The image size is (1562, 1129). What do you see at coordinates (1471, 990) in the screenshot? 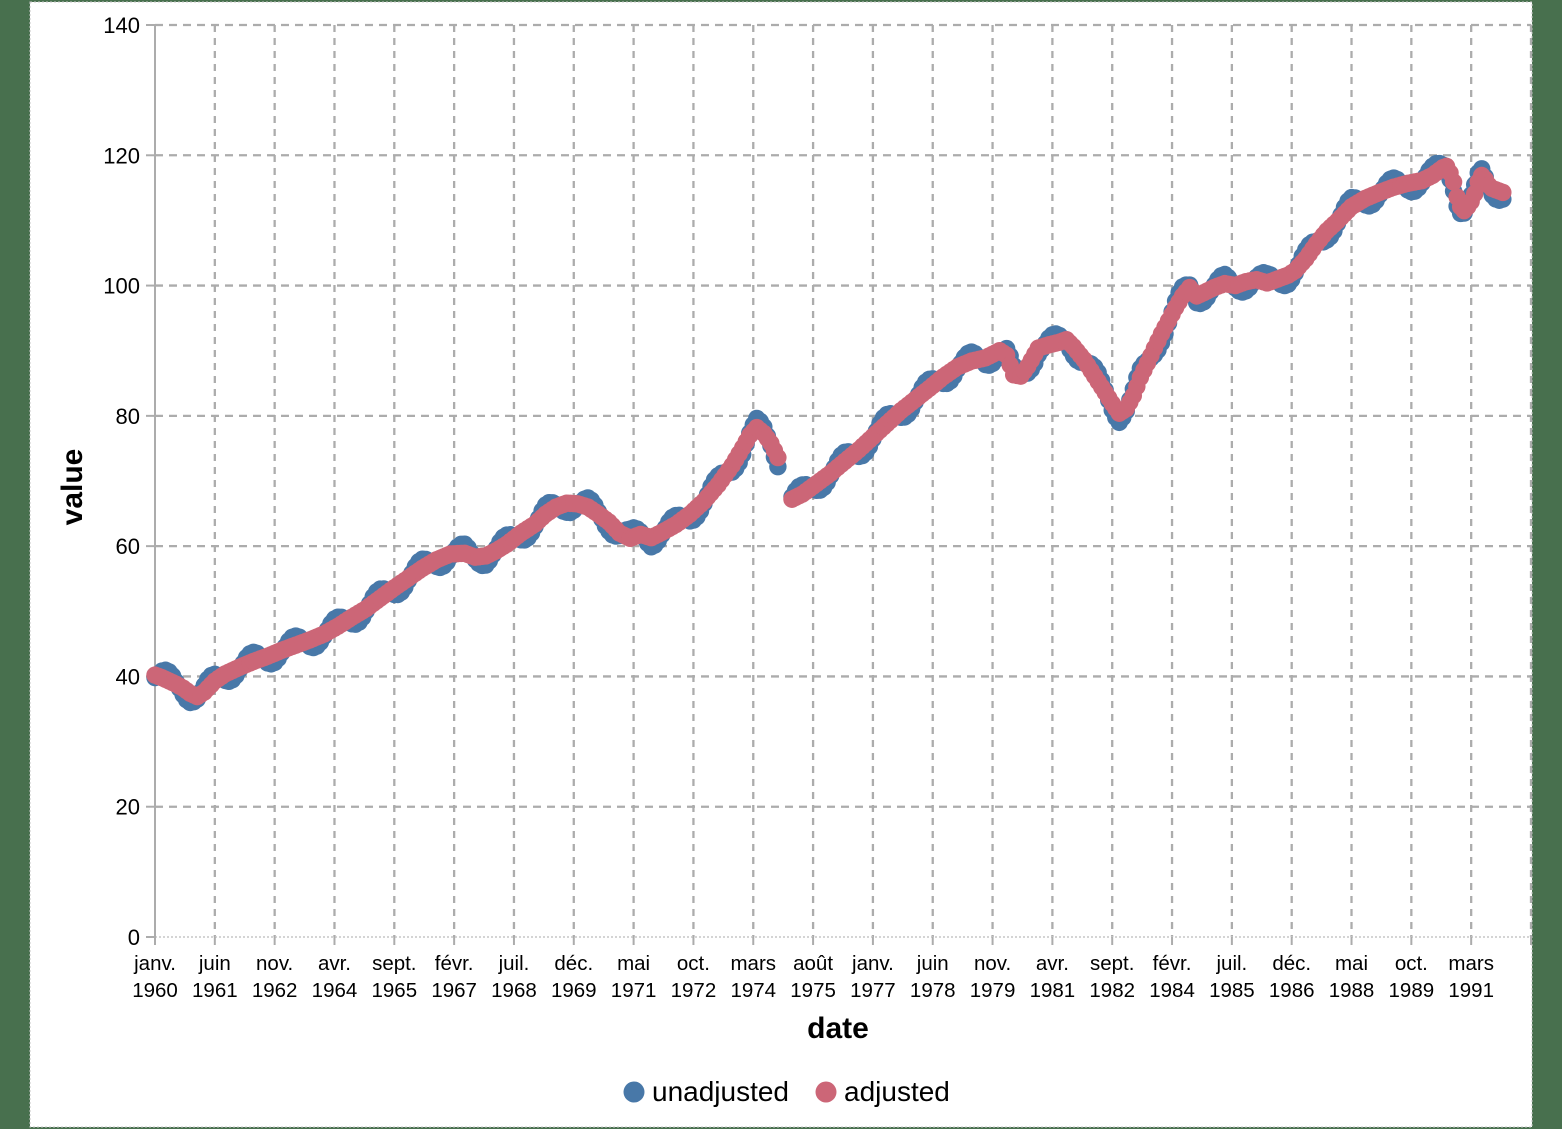
I see `x-tick-label-year: 1991` at bounding box center [1471, 990].